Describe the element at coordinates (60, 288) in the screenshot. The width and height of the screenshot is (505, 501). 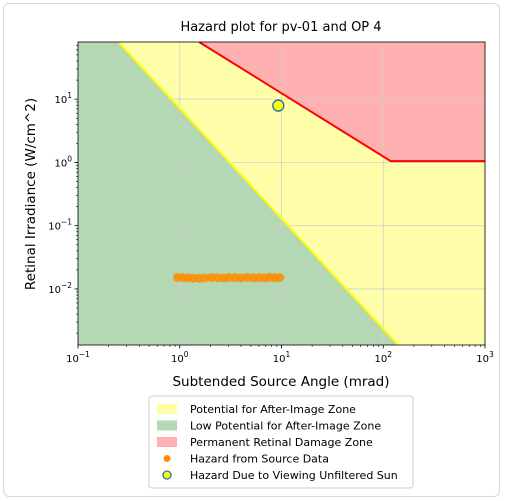
I see `y-tick-label: 10⁻²` at that location.